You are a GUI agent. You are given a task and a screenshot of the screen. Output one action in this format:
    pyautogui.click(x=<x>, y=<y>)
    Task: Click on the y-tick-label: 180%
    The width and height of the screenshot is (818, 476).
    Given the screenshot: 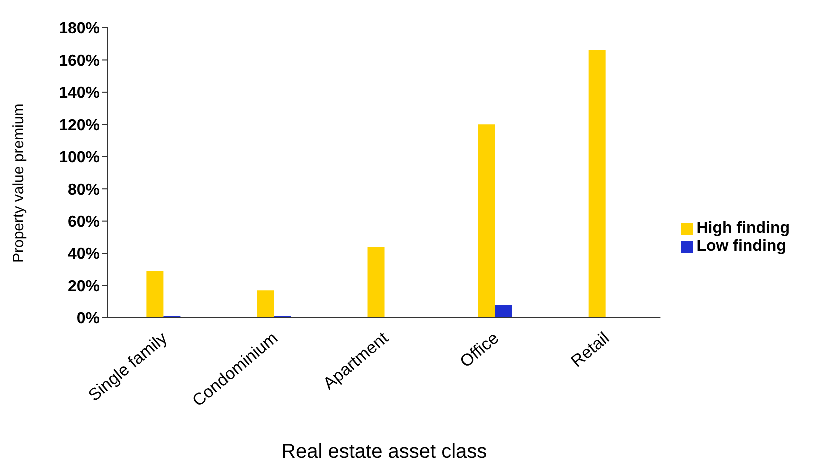 What is the action you would take?
    pyautogui.click(x=79, y=29)
    